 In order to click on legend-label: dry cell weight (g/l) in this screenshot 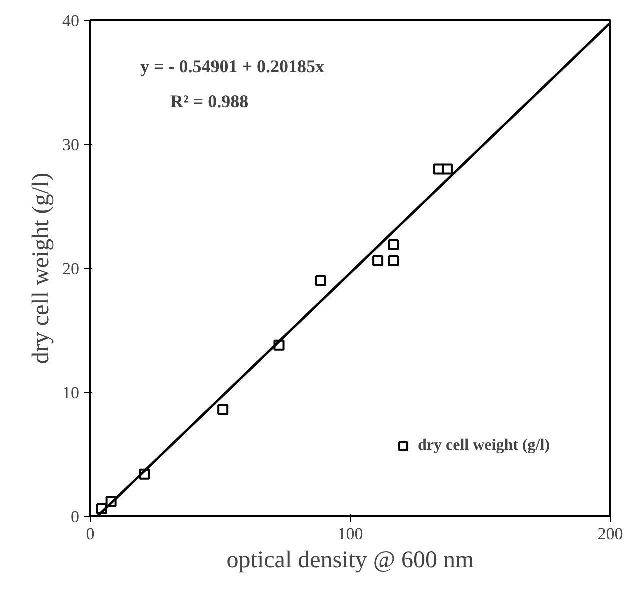, I will do `click(484, 446)`.